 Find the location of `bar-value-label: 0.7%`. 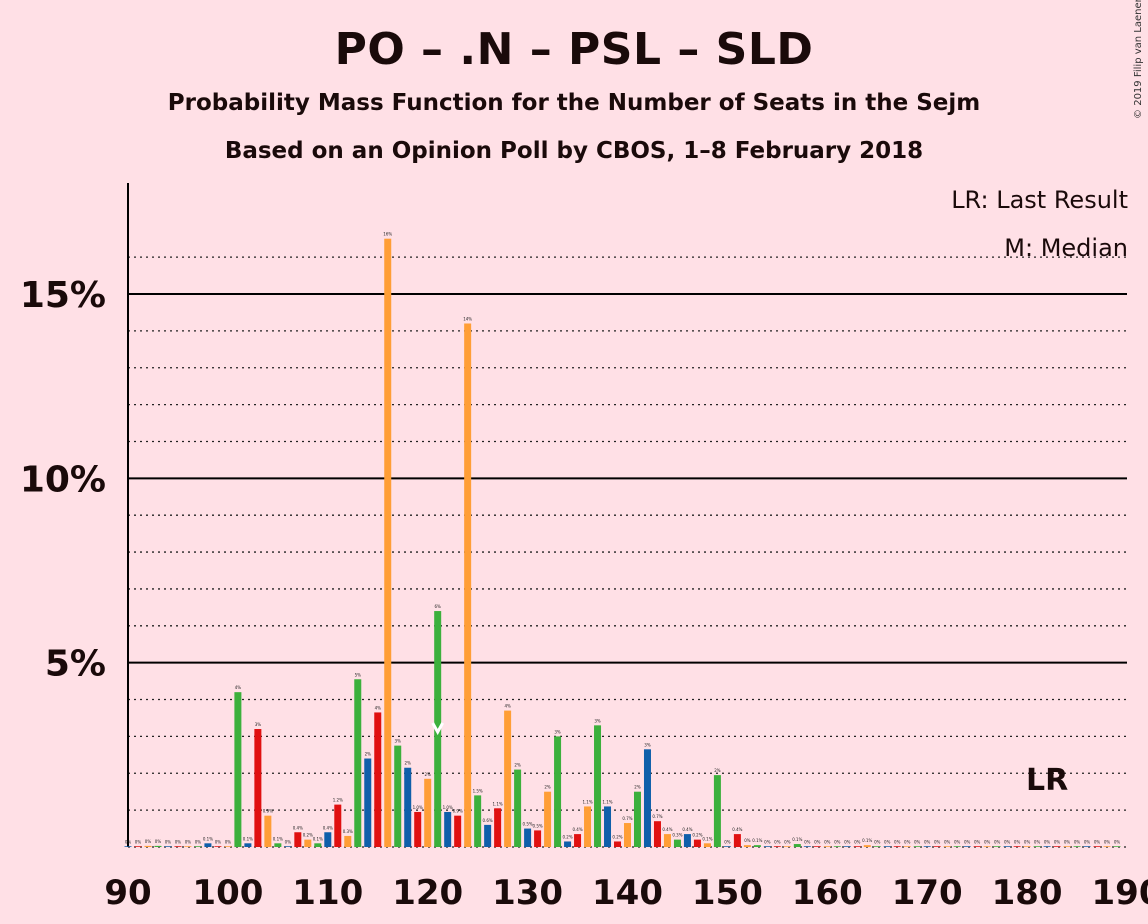

bar-value-label: 0.7% is located at coordinates (627, 818).